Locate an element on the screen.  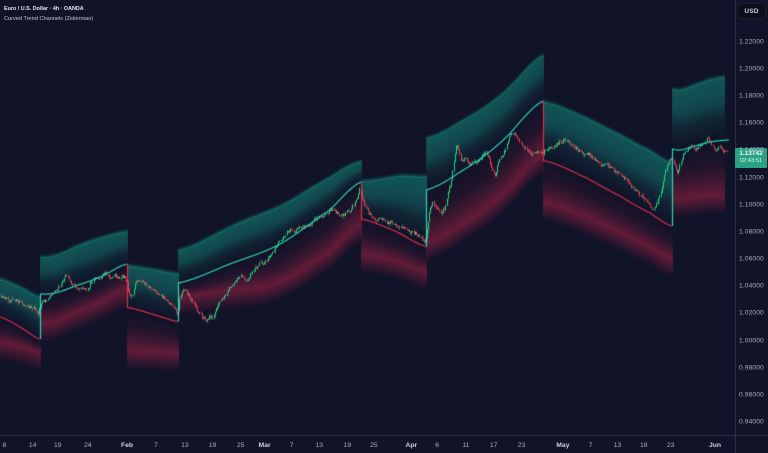
time-axis-label: 6 is located at coordinates (437, 445).